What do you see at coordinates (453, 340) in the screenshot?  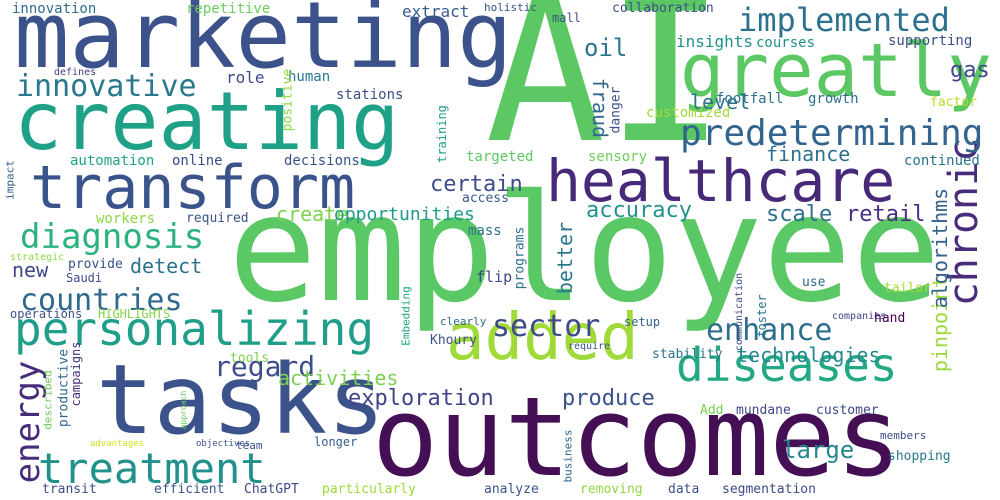 I see `word: Khoury` at bounding box center [453, 340].